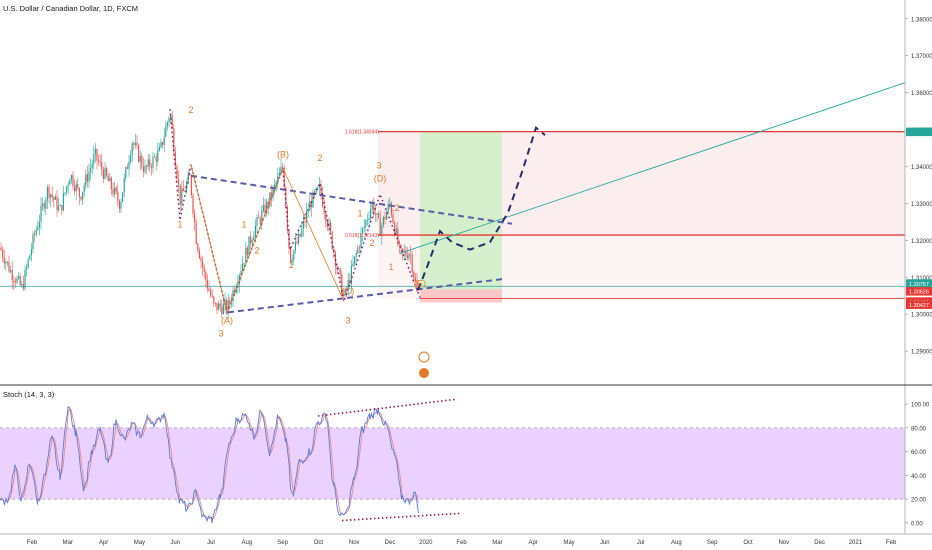  I want to click on long-position-profit, so click(461, 210).